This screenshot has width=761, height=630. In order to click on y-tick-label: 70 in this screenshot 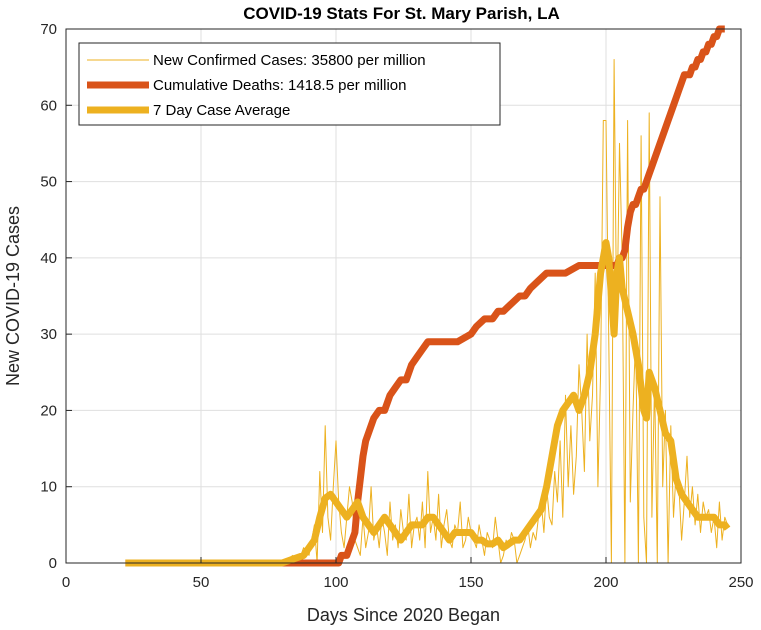, I will do `click(48, 29)`.